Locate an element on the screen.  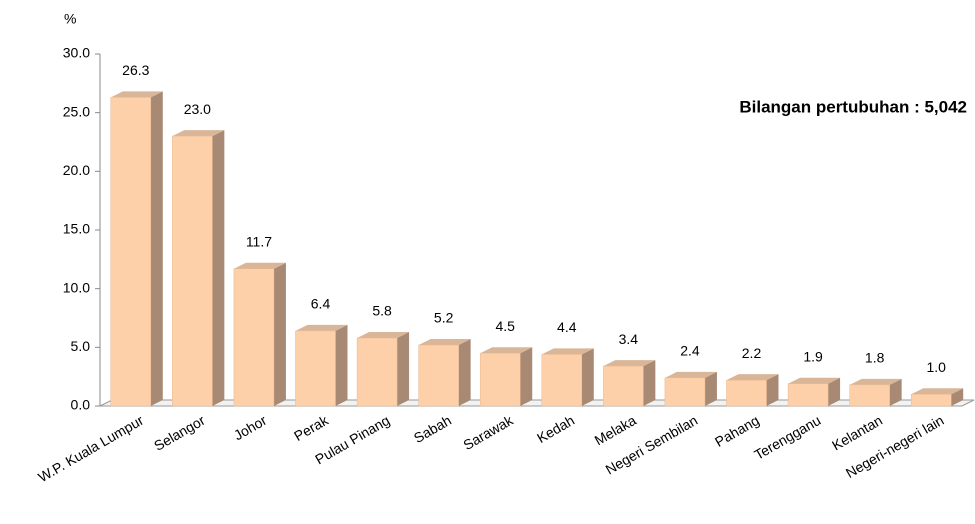
data-label: 4.4 is located at coordinates (567, 327).